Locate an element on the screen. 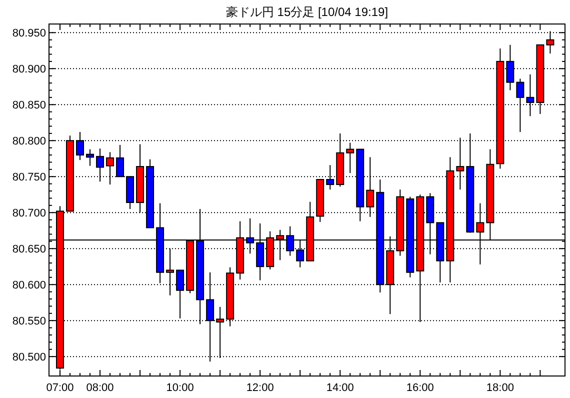 This screenshot has width=570, height=398. y-tick-label: 80.750 is located at coordinates (29, 178).